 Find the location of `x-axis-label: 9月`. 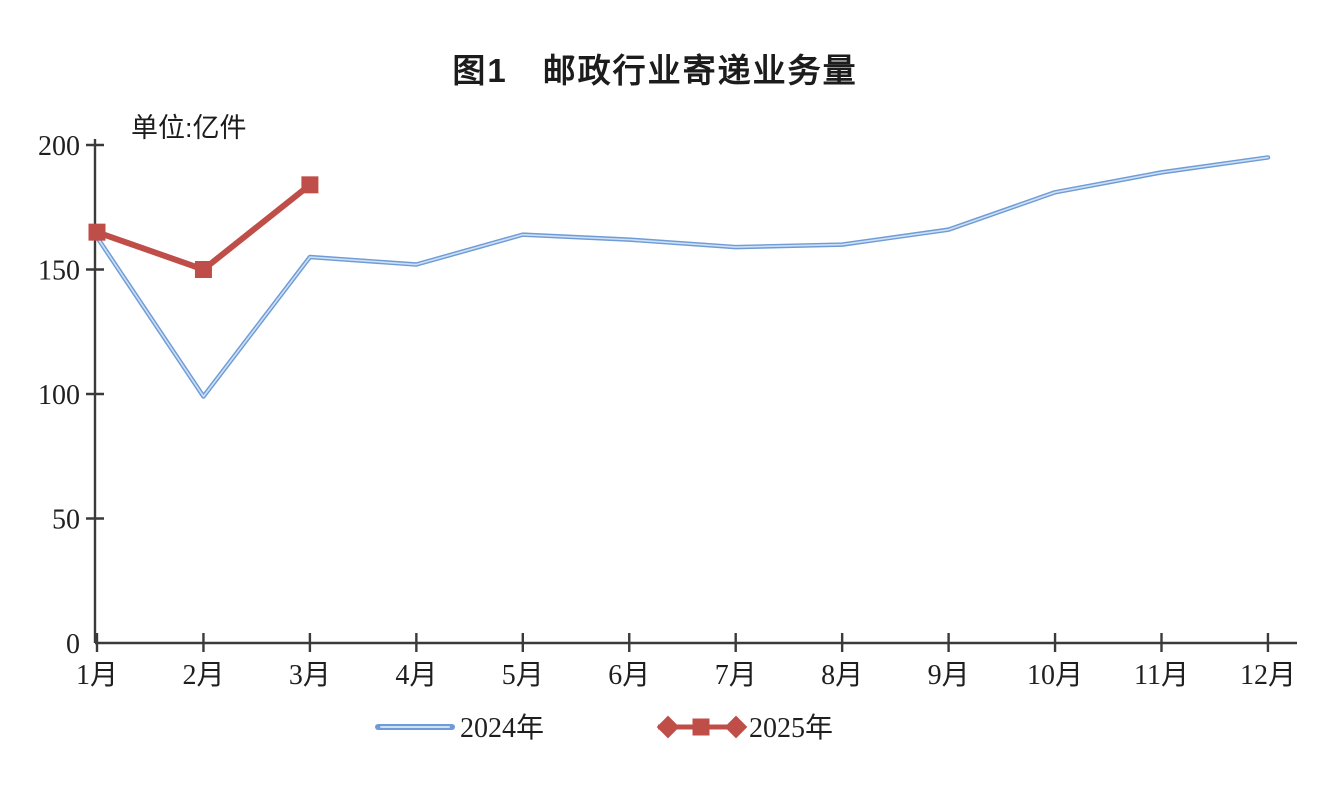

x-axis-label: 9月 is located at coordinates (949, 675).